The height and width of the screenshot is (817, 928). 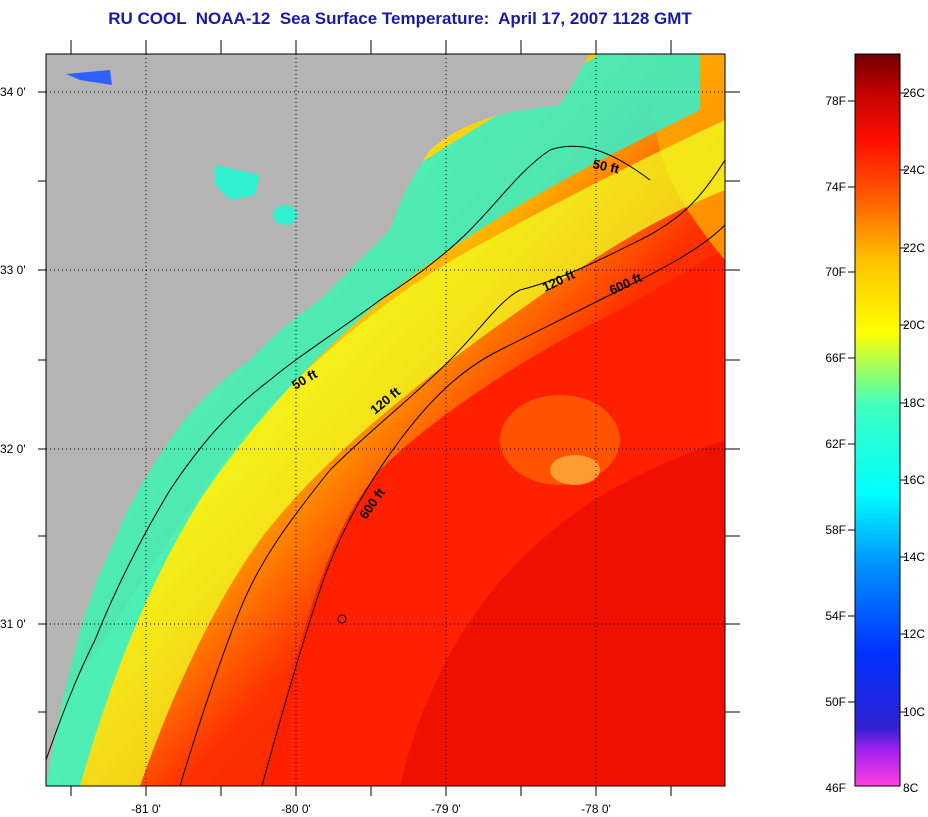 I want to click on colorbar-c-8: 8C, so click(x=911, y=788).